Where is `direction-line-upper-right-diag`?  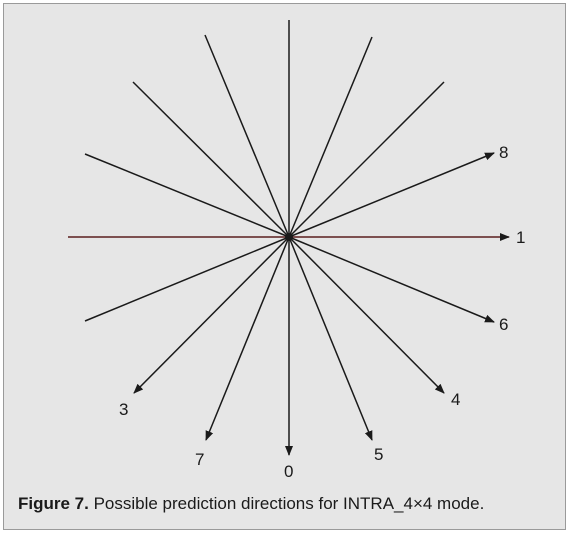
direction-line-upper-right-diag is located at coordinates (366, 159).